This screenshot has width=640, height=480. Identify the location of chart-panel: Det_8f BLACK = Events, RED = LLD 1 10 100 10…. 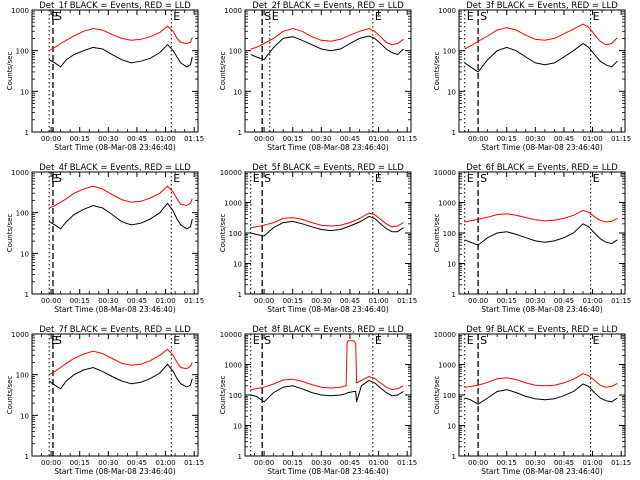
(318, 400).